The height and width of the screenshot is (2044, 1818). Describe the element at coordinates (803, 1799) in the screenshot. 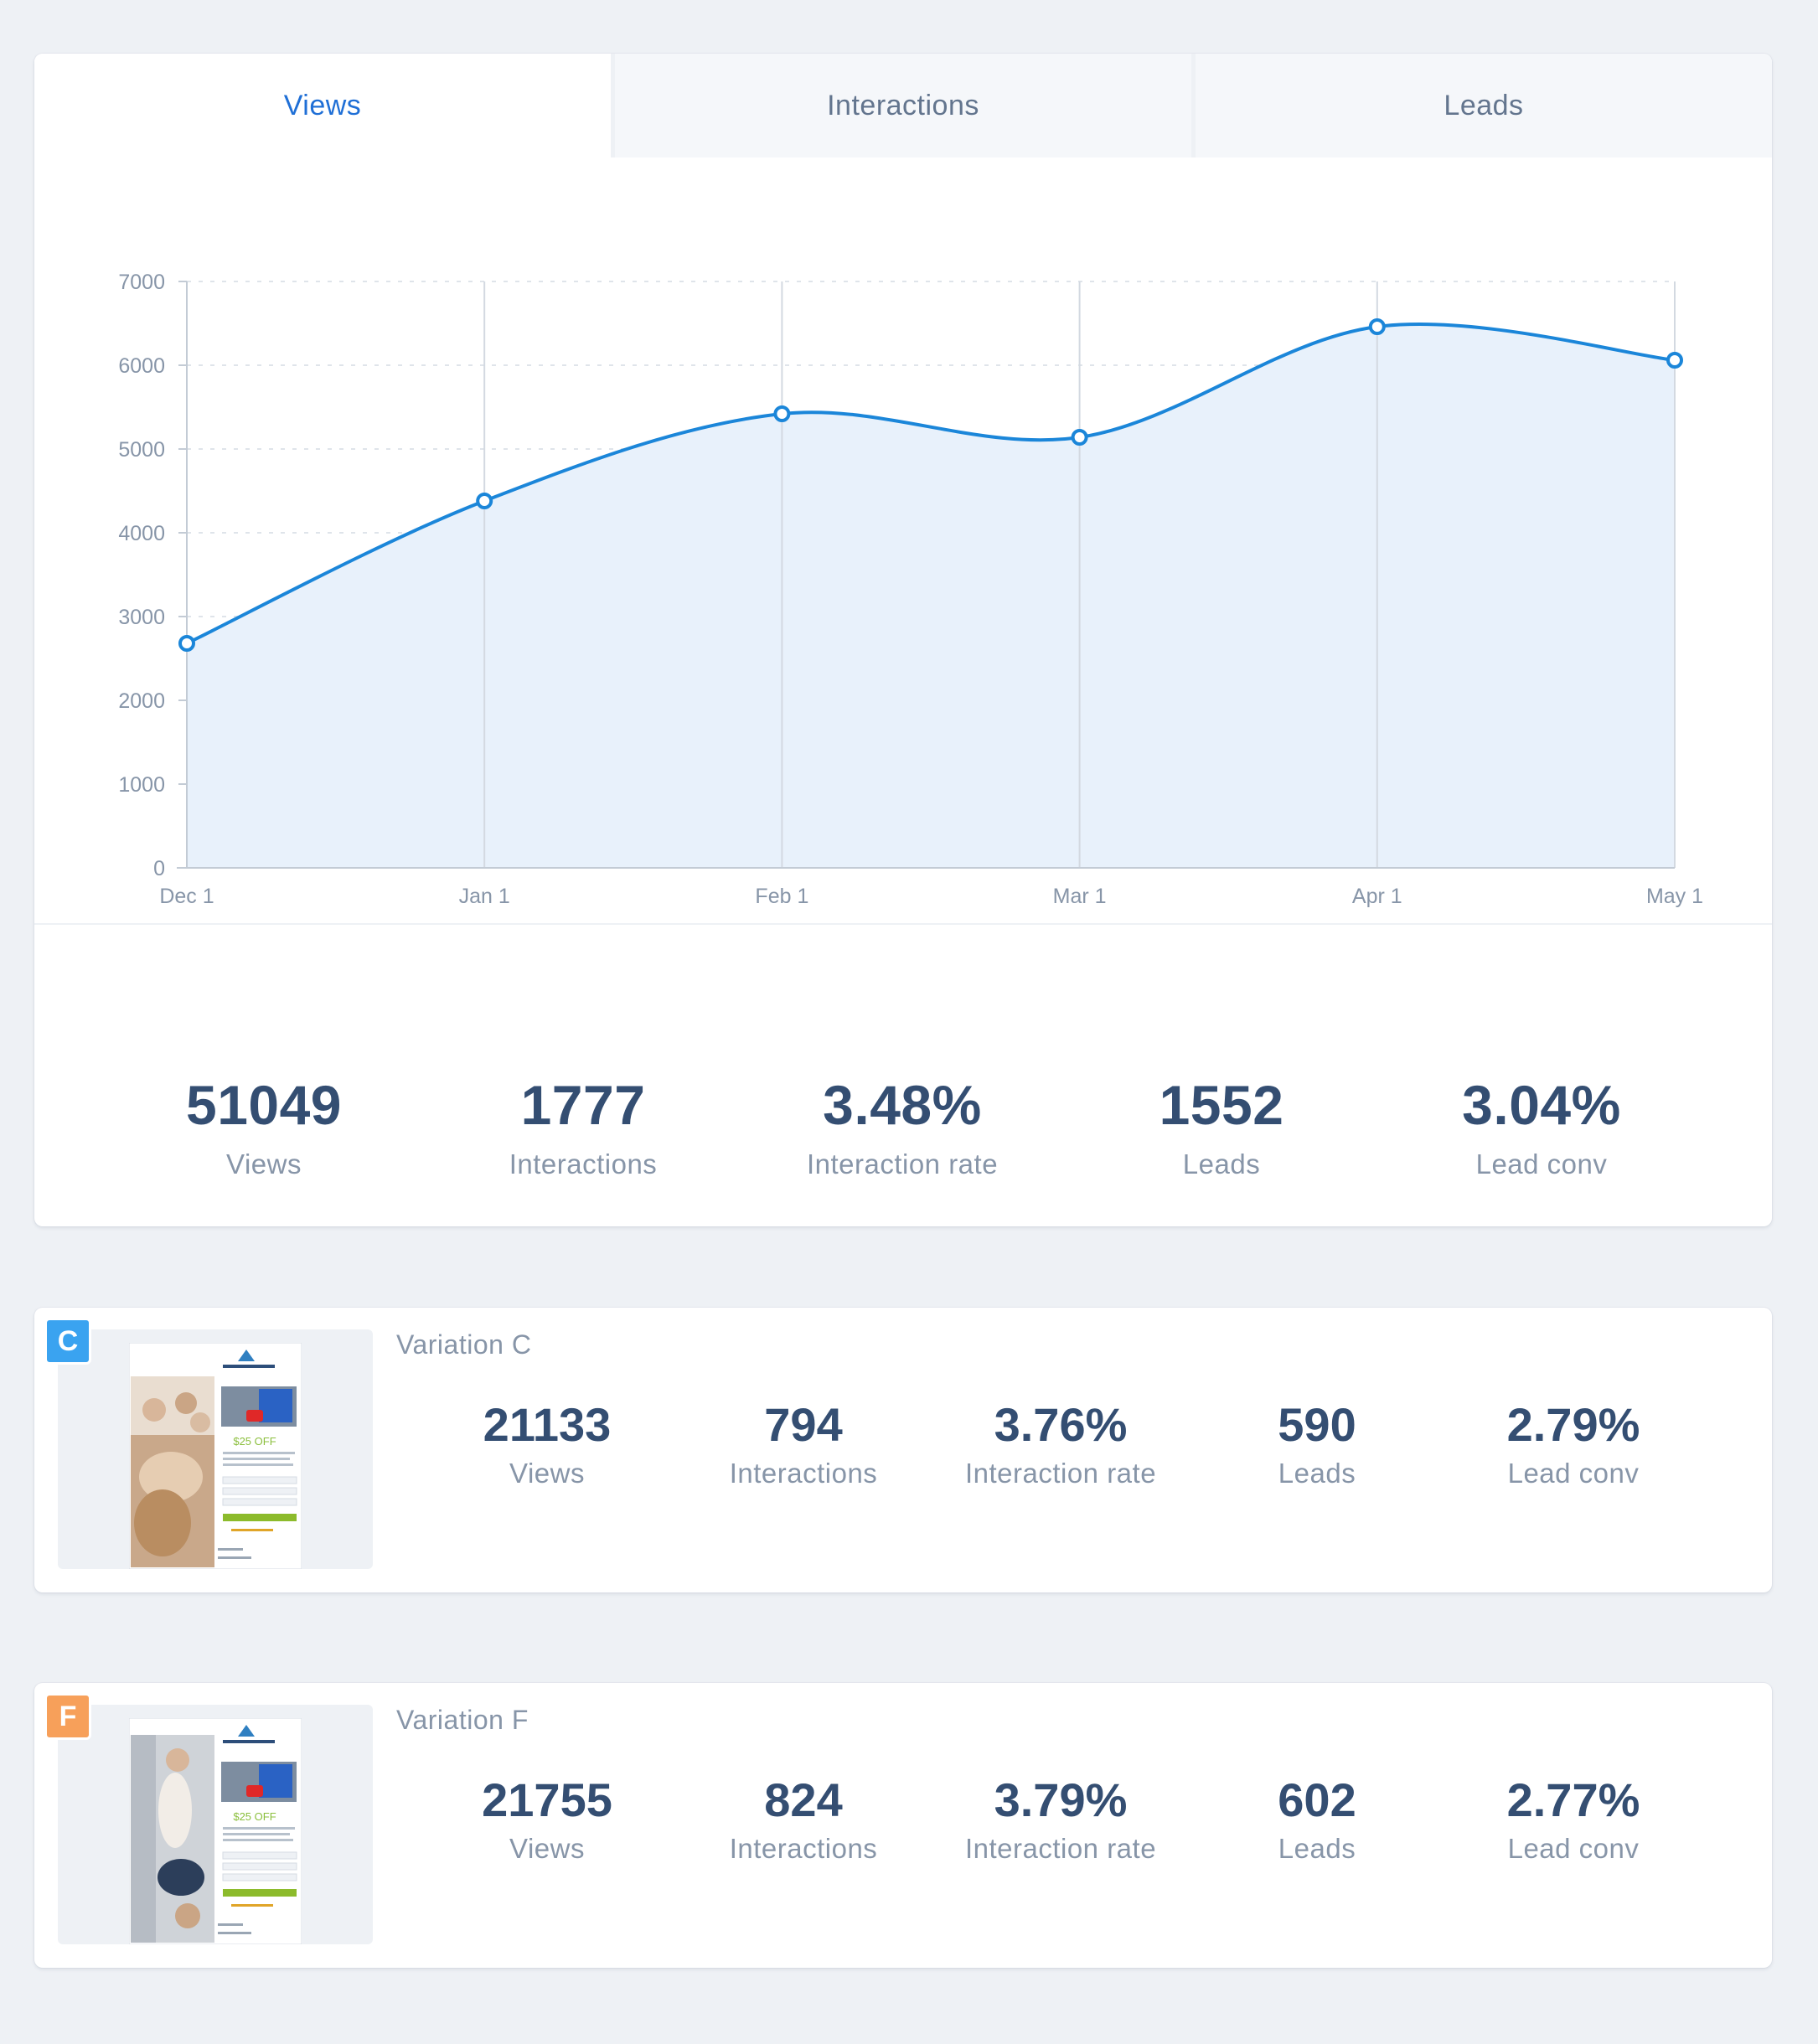

I see `variation-f-interactions-value: 824` at that location.